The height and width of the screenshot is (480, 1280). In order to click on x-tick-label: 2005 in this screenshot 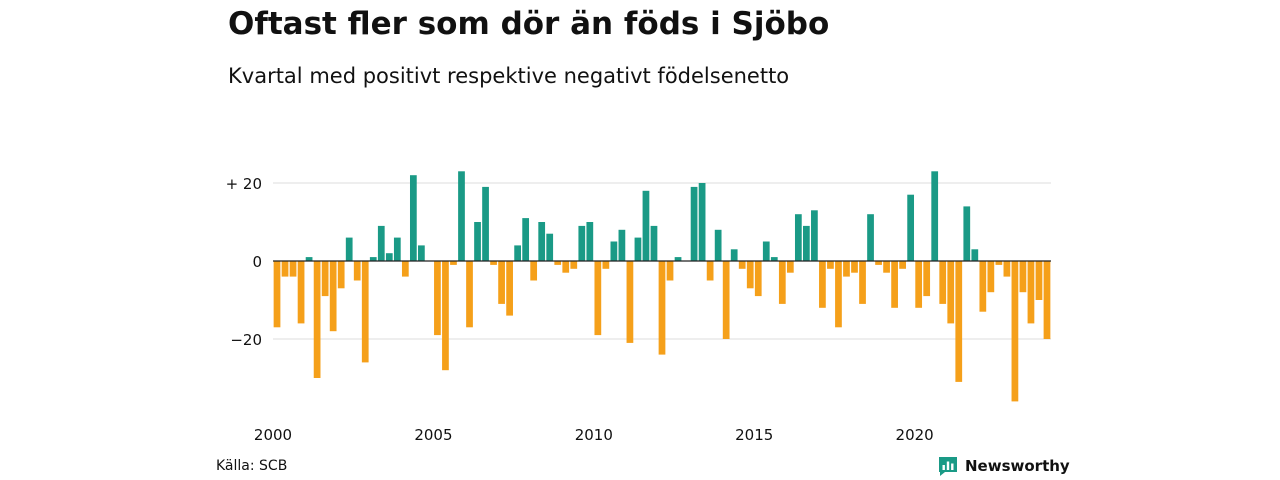, I will do `click(433, 435)`.